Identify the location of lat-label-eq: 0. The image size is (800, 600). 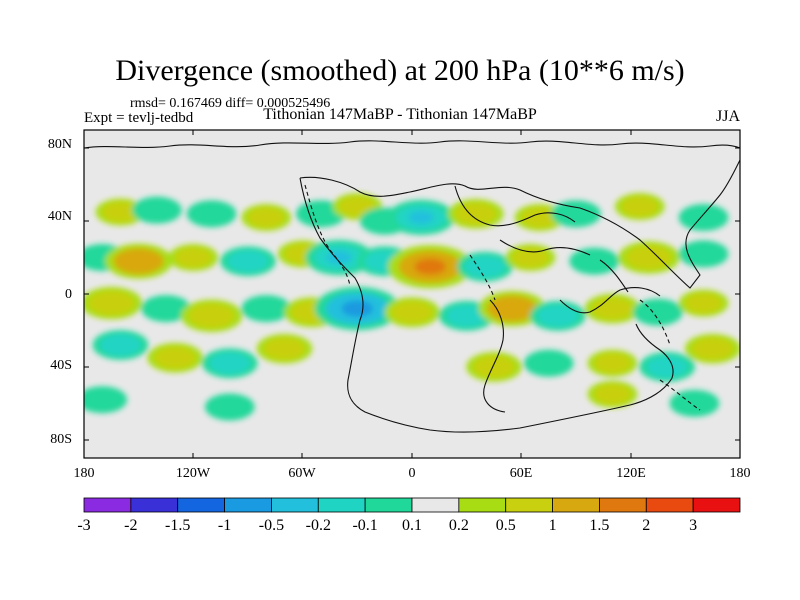
(68, 294).